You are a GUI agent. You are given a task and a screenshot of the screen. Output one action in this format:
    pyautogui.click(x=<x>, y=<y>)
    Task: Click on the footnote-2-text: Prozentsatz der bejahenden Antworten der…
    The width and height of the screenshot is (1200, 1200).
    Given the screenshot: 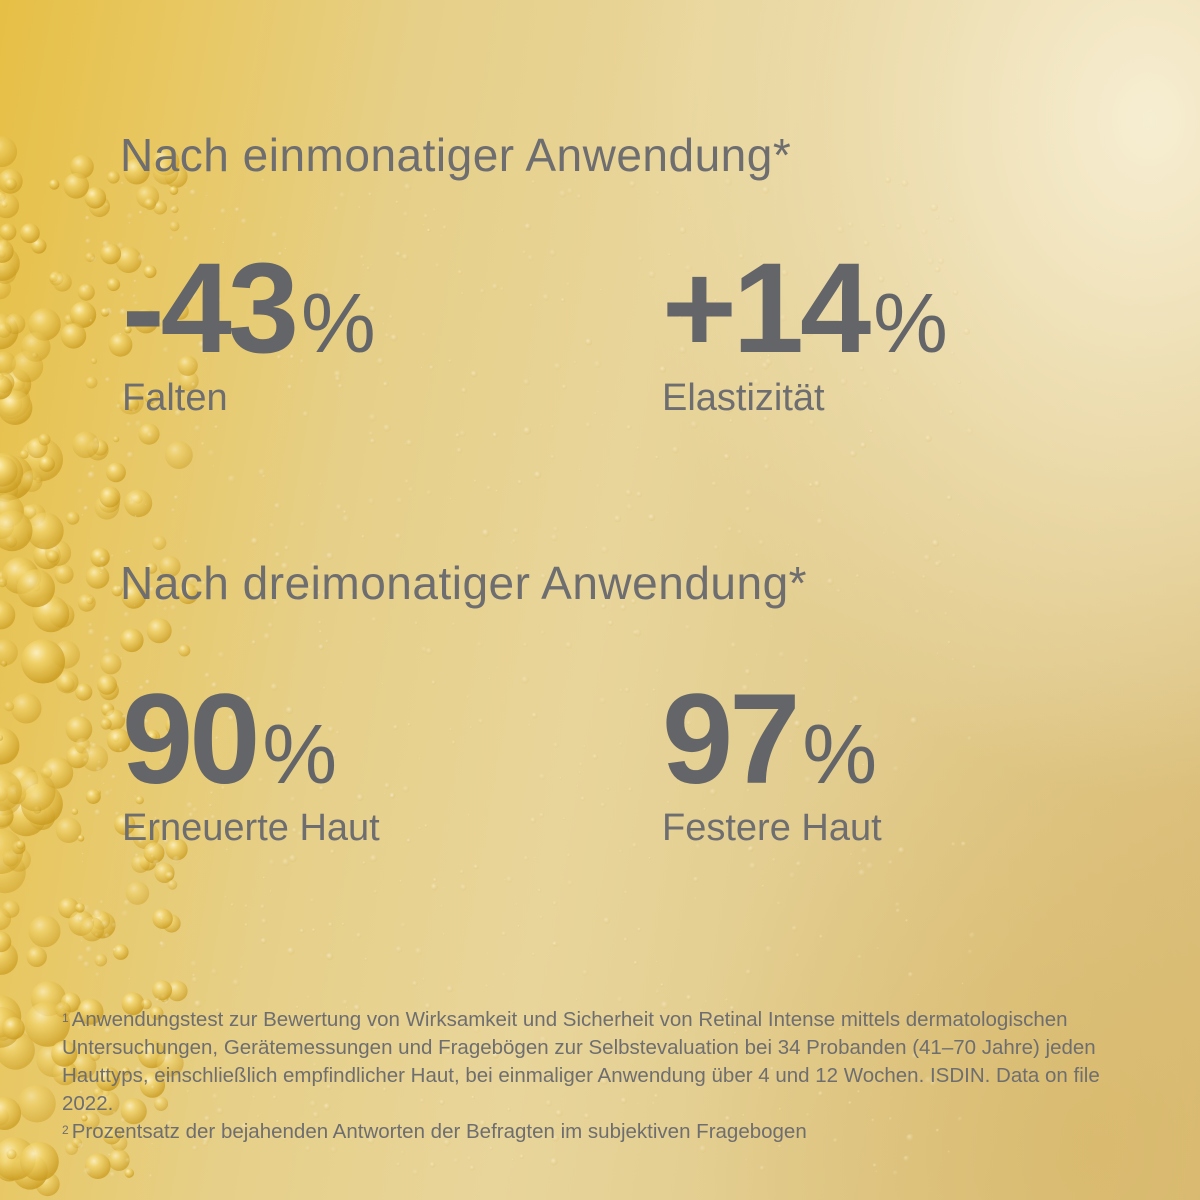 What is the action you would take?
    pyautogui.click(x=439, y=1131)
    